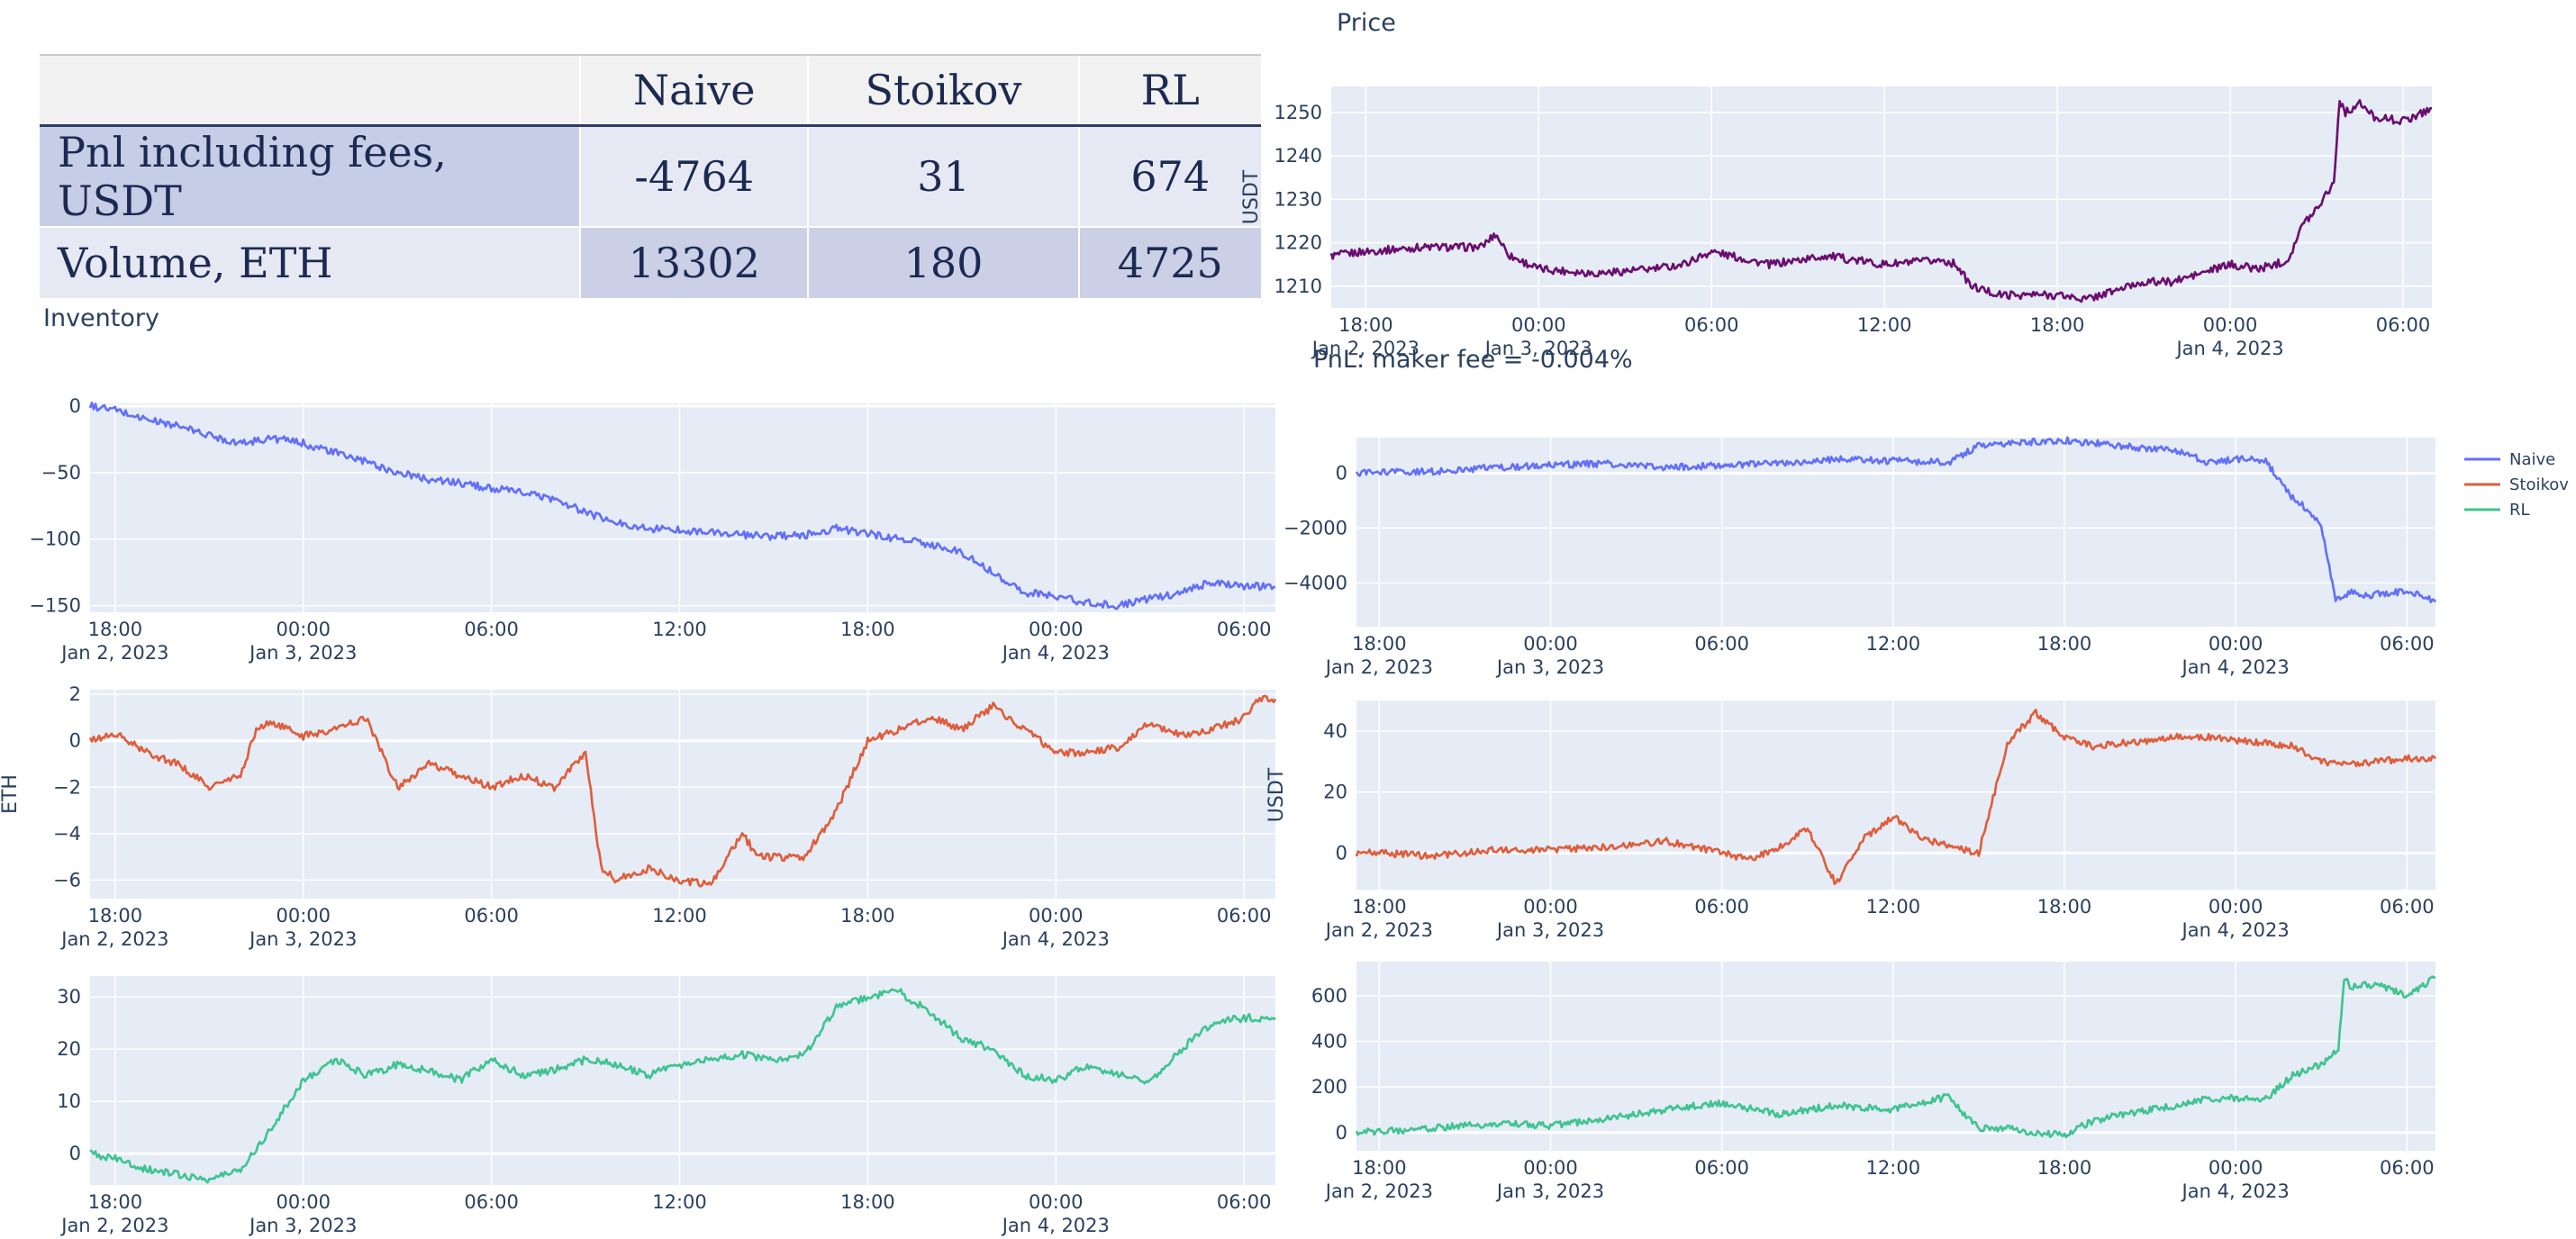 The height and width of the screenshot is (1239, 2576). What do you see at coordinates (1365, 348) in the screenshot?
I see `price-xtick-date: Jan 2, 2023` at bounding box center [1365, 348].